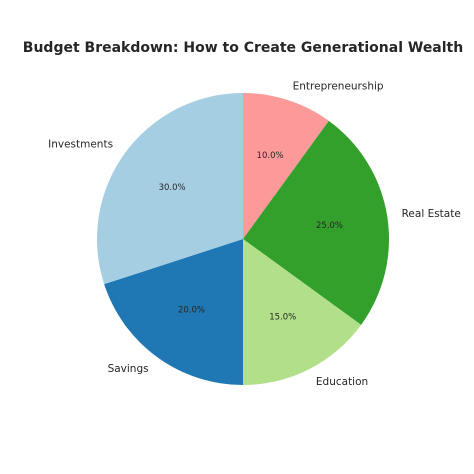 This screenshot has height=474, width=474. What do you see at coordinates (128, 369) in the screenshot?
I see `slice-label-savings: Savings` at bounding box center [128, 369].